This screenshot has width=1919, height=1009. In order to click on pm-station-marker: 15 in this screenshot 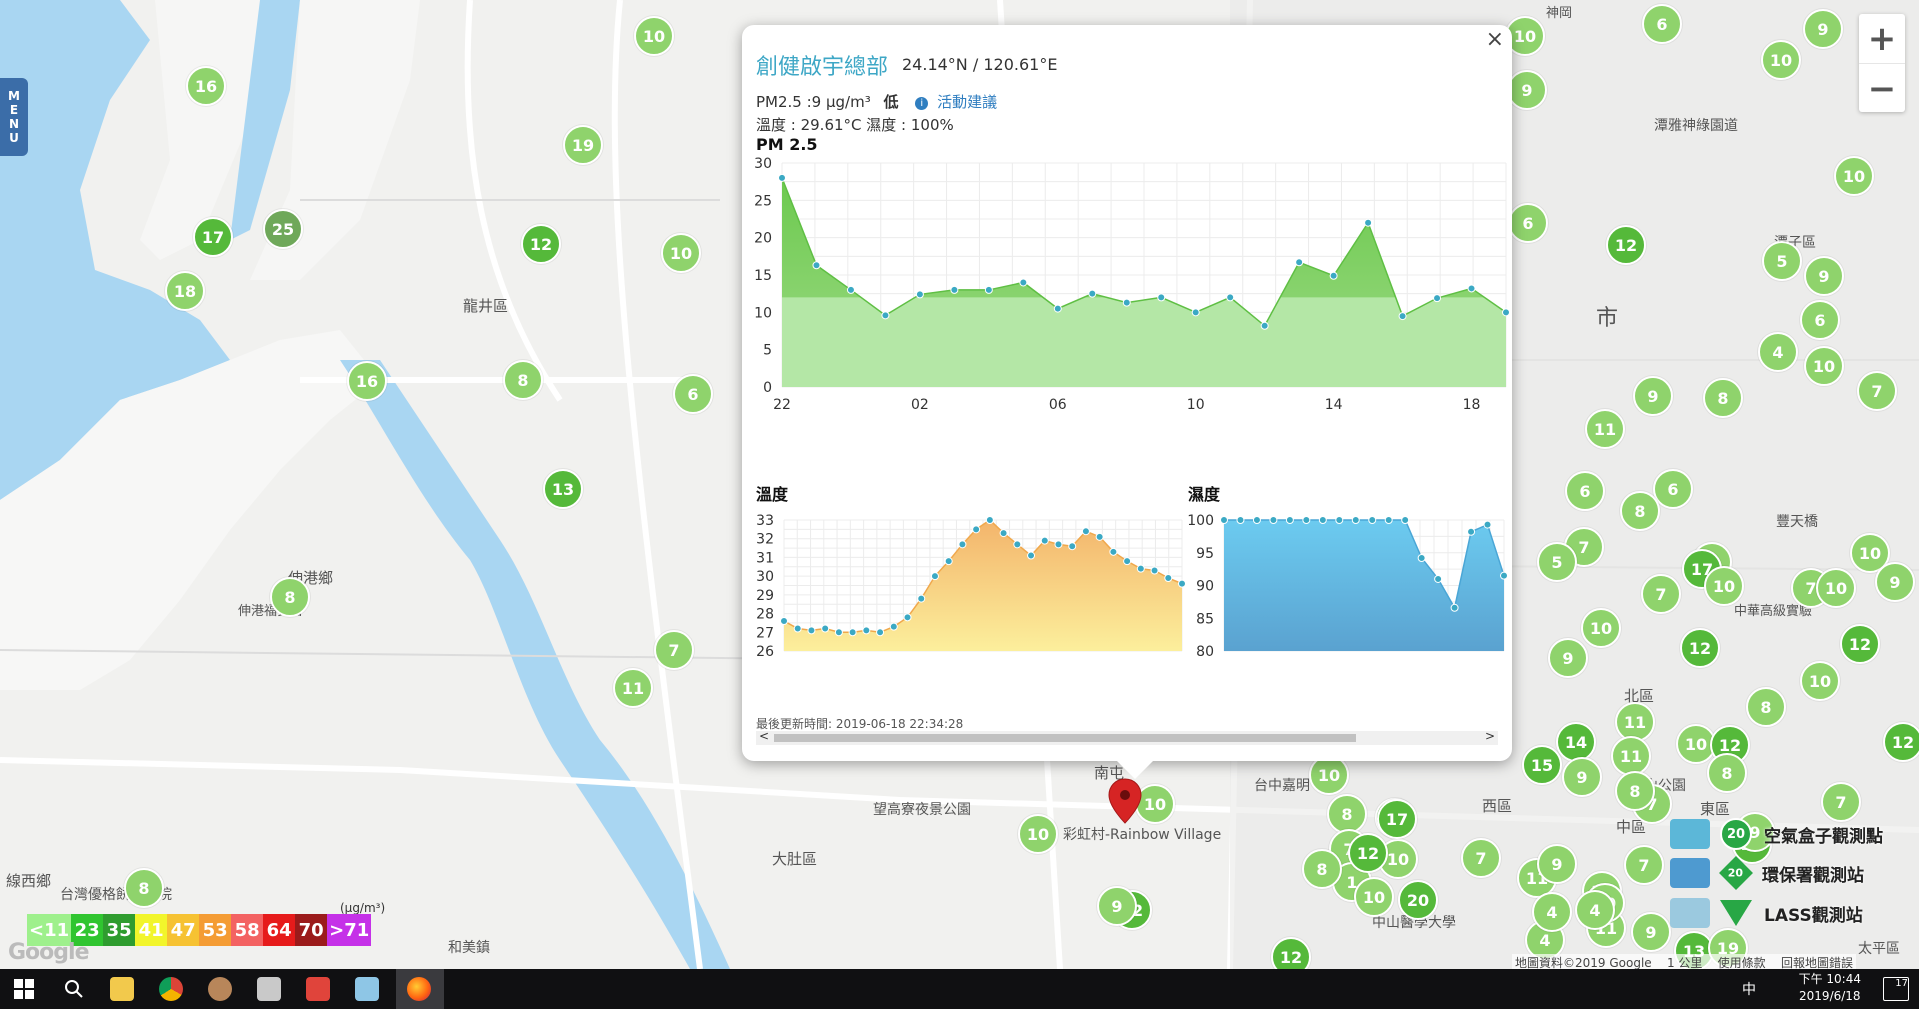, I will do `click(1542, 765)`.